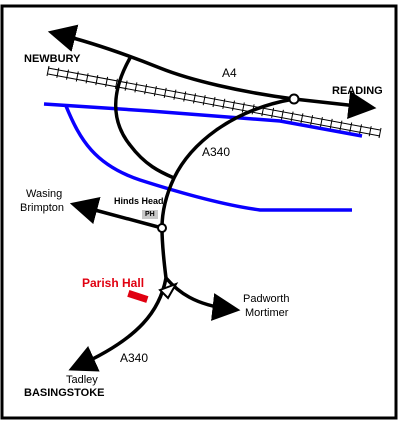  I want to click on road-link, so click(144, 118).